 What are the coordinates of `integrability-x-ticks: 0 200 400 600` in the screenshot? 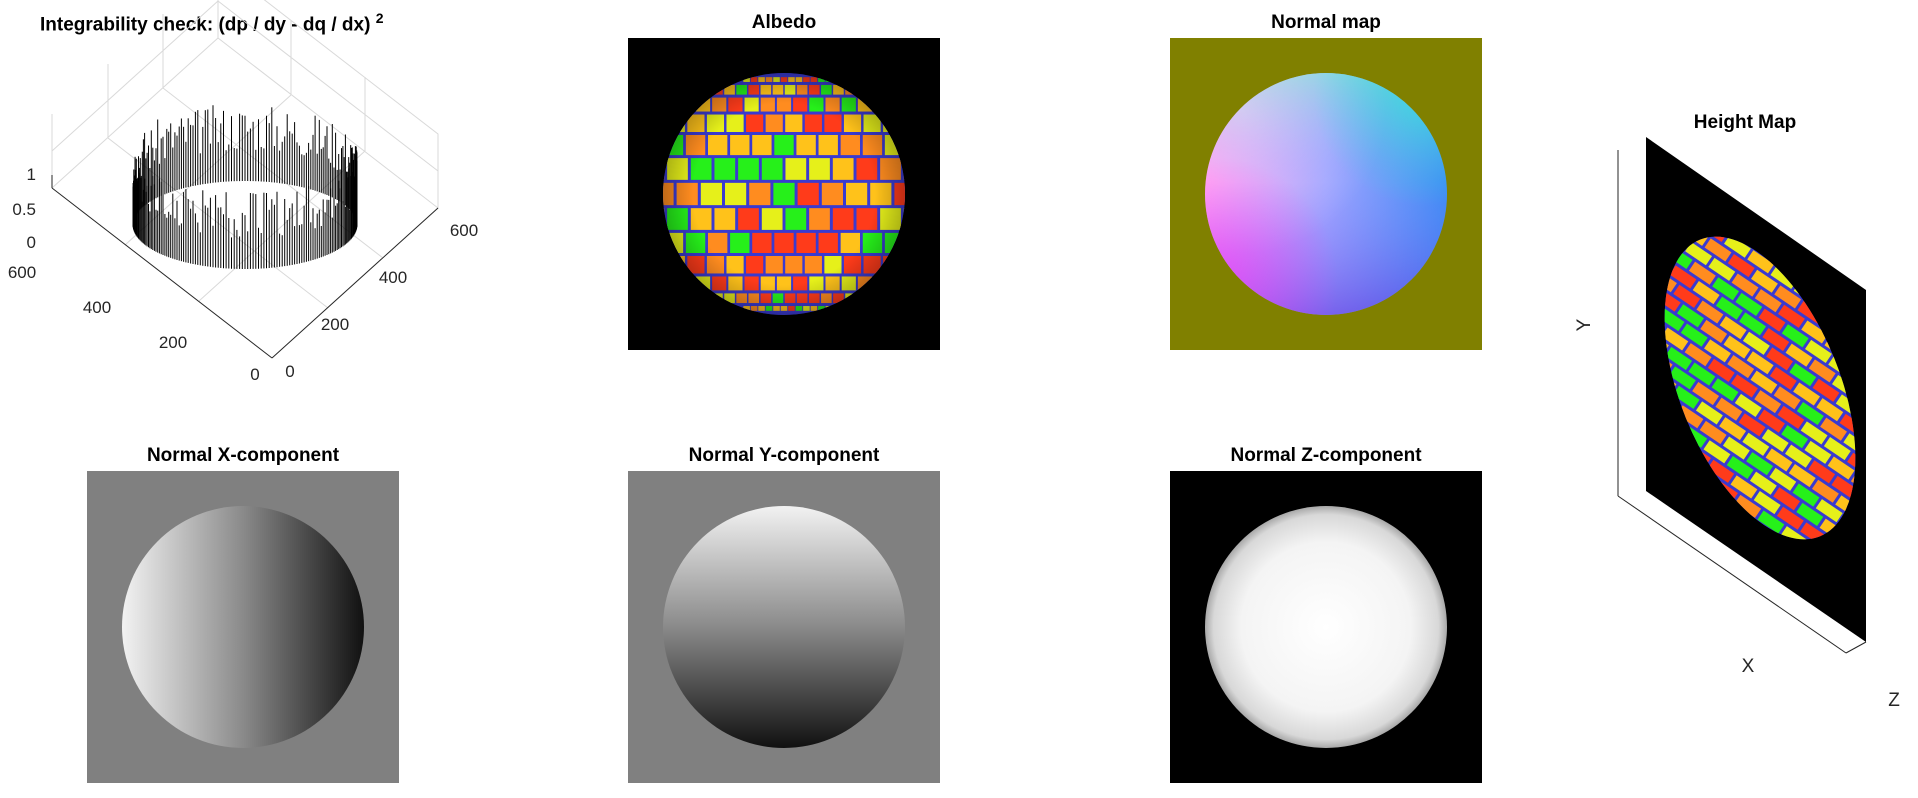 It's located at (381, 301).